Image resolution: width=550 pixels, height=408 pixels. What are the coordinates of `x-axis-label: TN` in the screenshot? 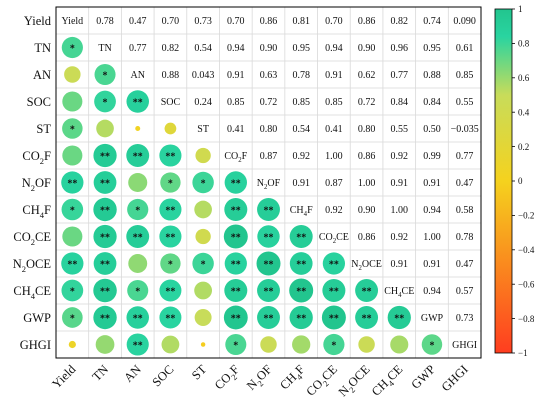 It's located at (100, 373).